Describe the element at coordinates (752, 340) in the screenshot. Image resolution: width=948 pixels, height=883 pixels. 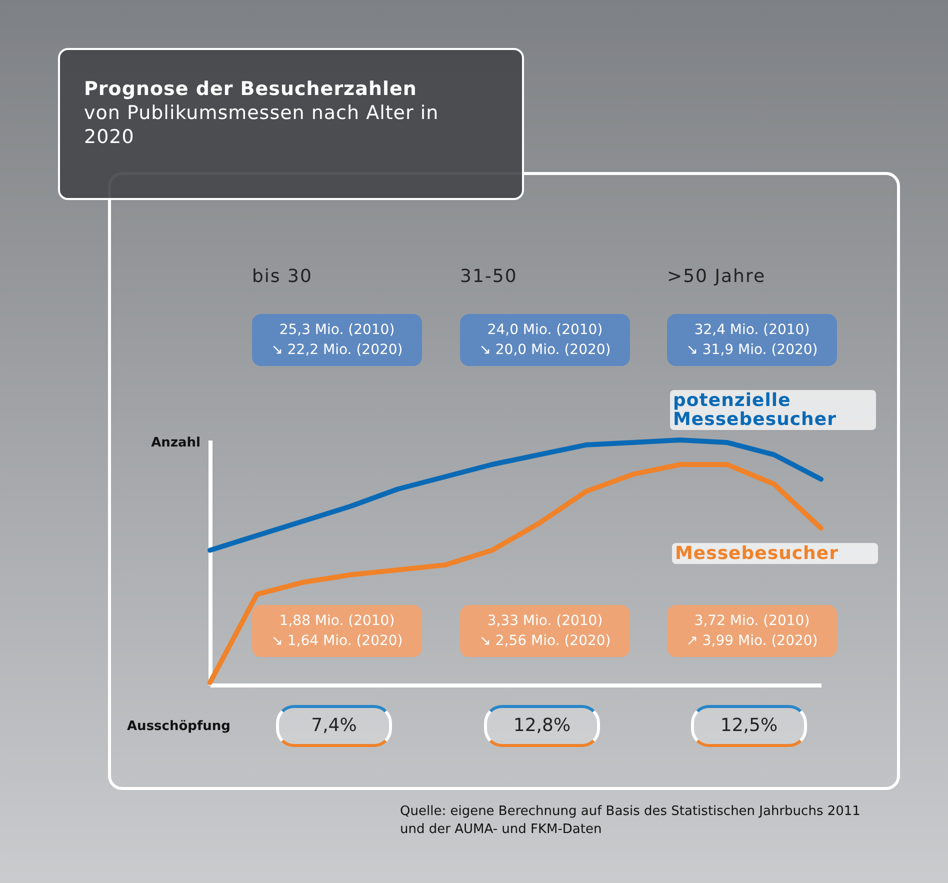
I see `text: 32,4 Mio. (2010) ↘ 31,9 Mio. (2020)` at that location.